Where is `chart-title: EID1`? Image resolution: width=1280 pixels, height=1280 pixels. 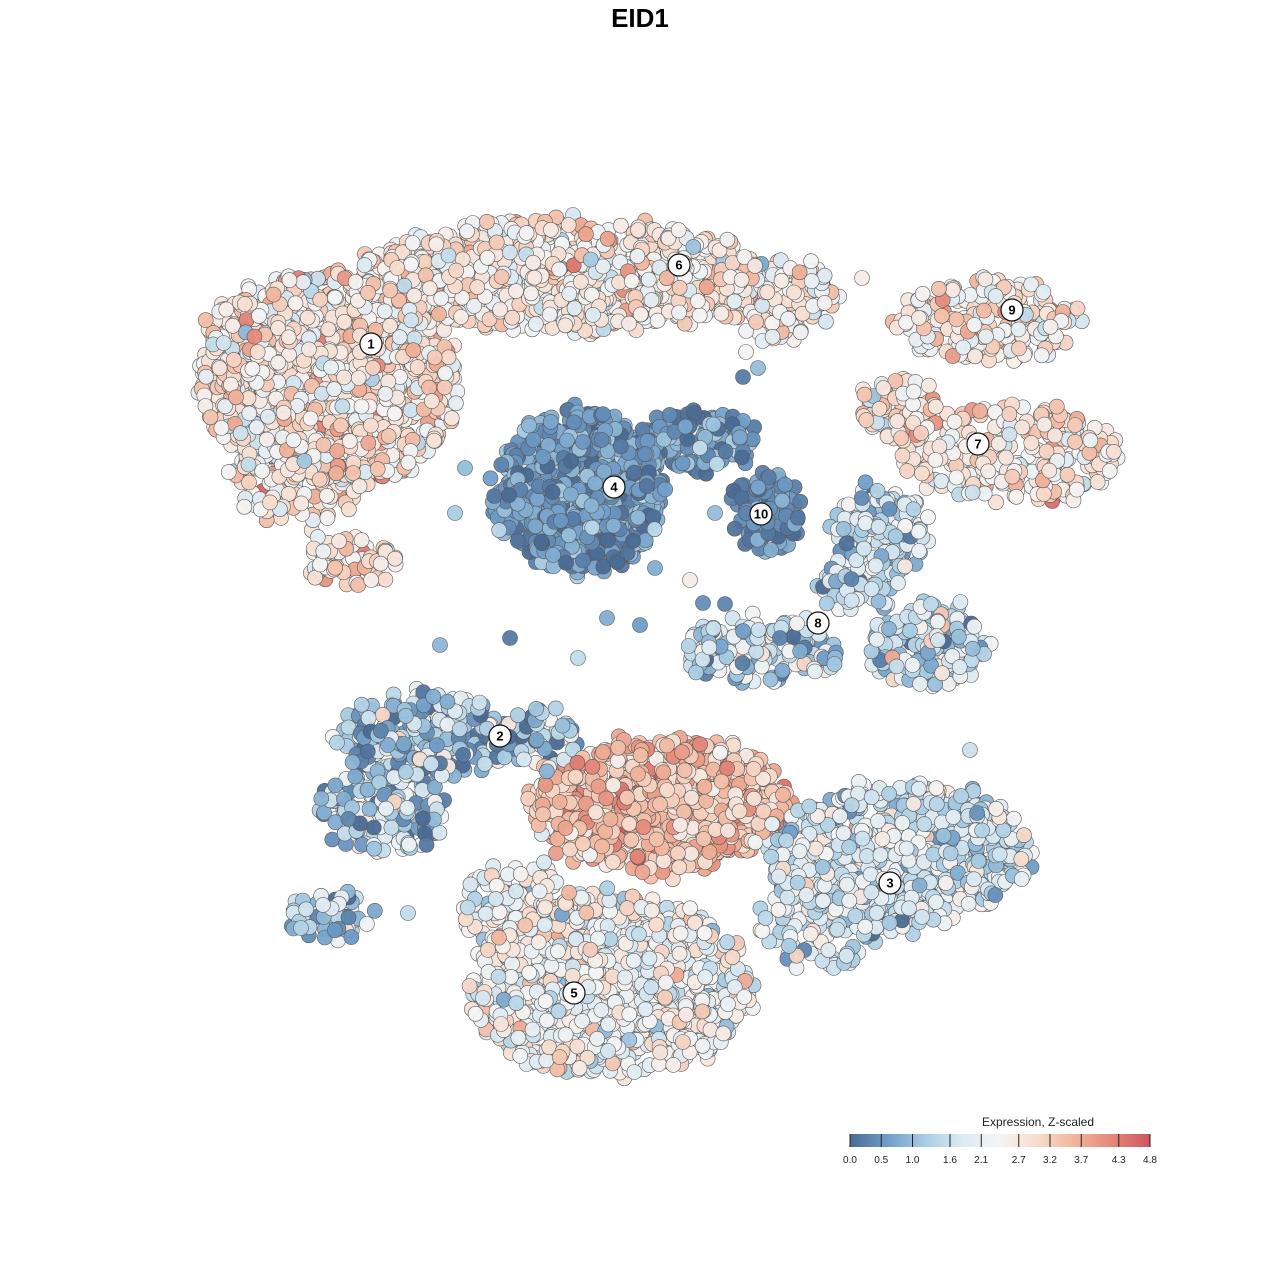
chart-title: EID1 is located at coordinates (640, 18).